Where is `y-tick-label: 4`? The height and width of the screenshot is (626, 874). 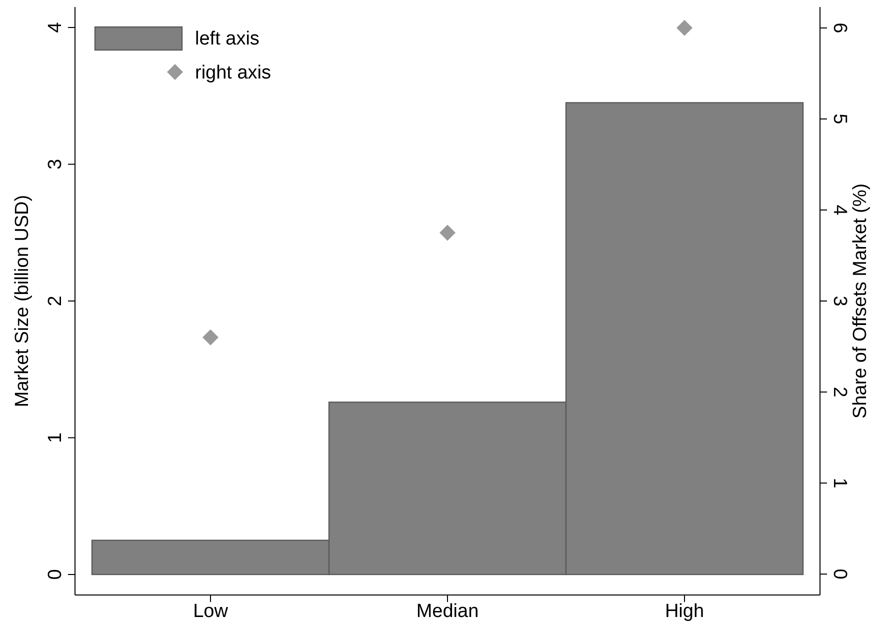
y-tick-label: 4 is located at coordinates (55, 27).